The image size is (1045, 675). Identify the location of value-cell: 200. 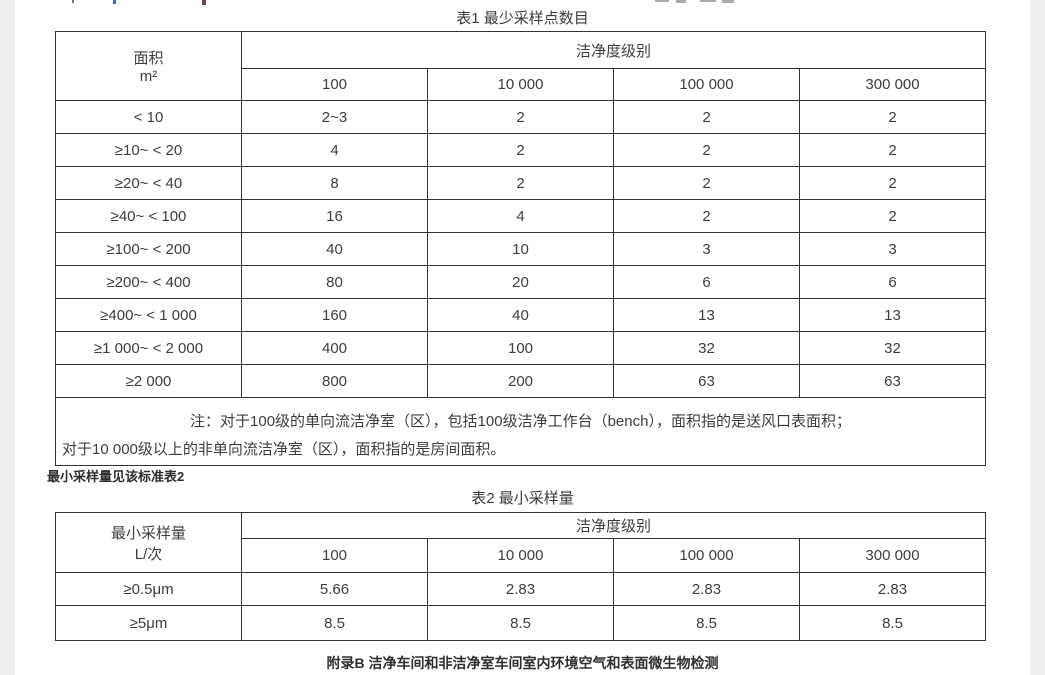
(520, 381).